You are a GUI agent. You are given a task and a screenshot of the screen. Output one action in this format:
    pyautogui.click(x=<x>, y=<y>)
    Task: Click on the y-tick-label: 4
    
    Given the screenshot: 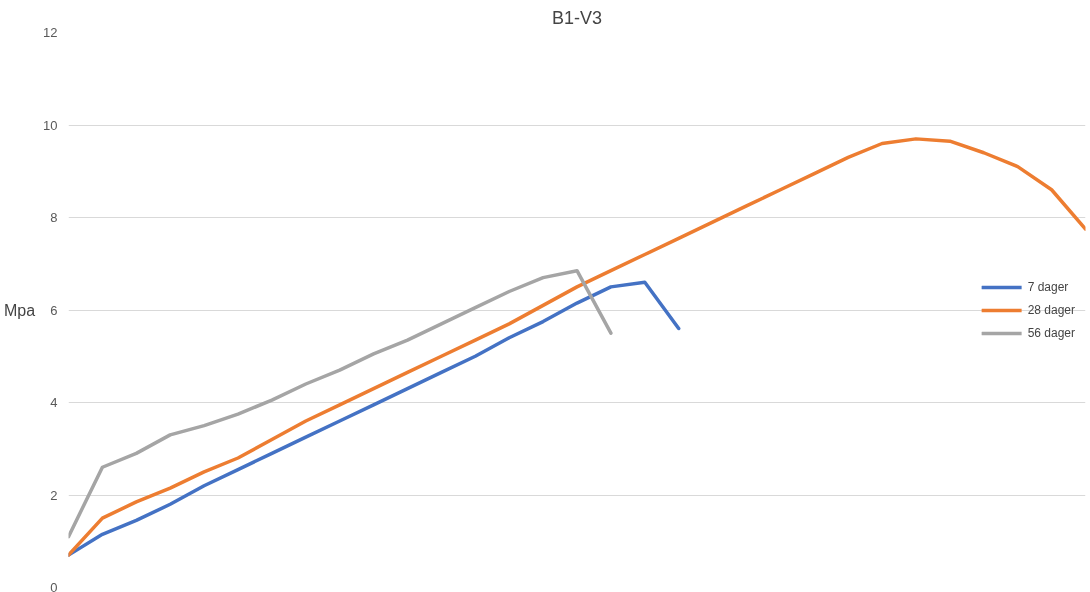 What is the action you would take?
    pyautogui.click(x=54, y=402)
    